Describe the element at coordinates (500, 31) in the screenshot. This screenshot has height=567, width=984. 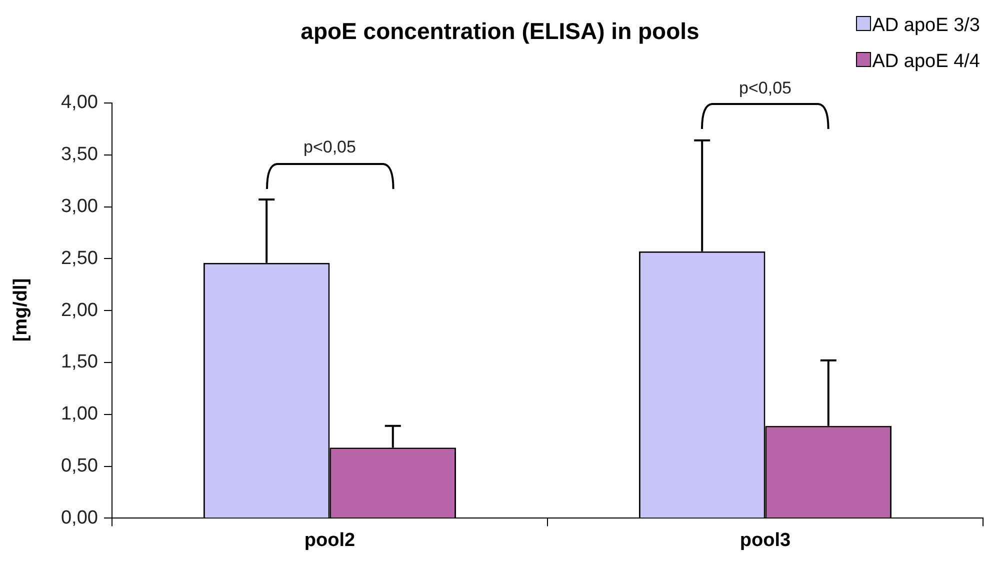
I see `chart-title: apoE concentration (ELISA) in pools` at that location.